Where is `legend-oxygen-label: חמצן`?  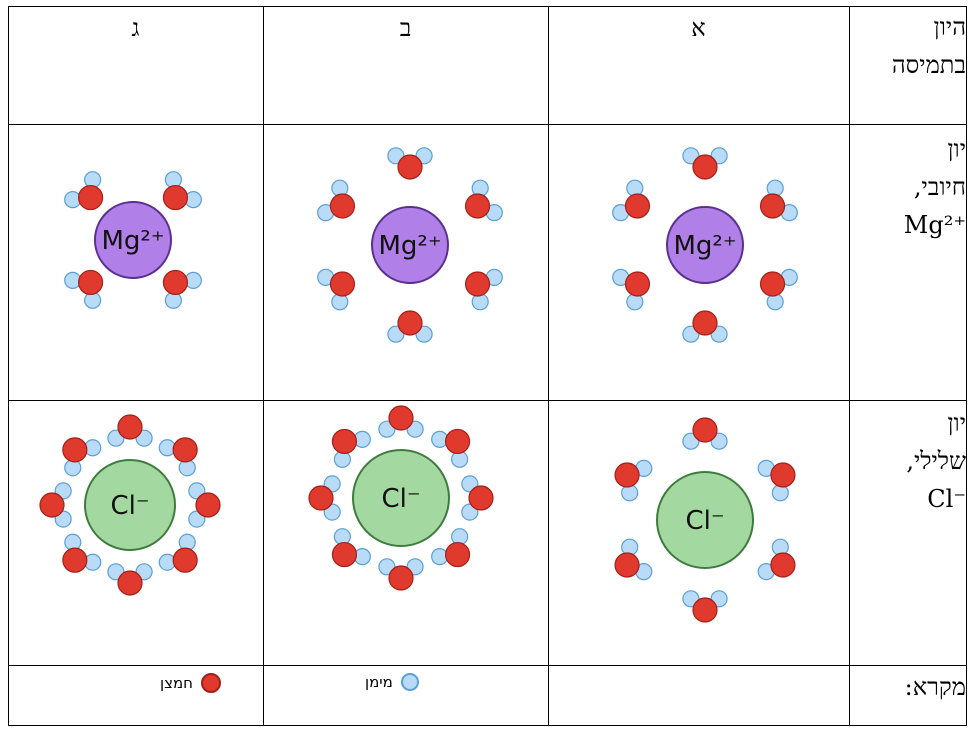 legend-oxygen-label: חמצן is located at coordinates (176, 683).